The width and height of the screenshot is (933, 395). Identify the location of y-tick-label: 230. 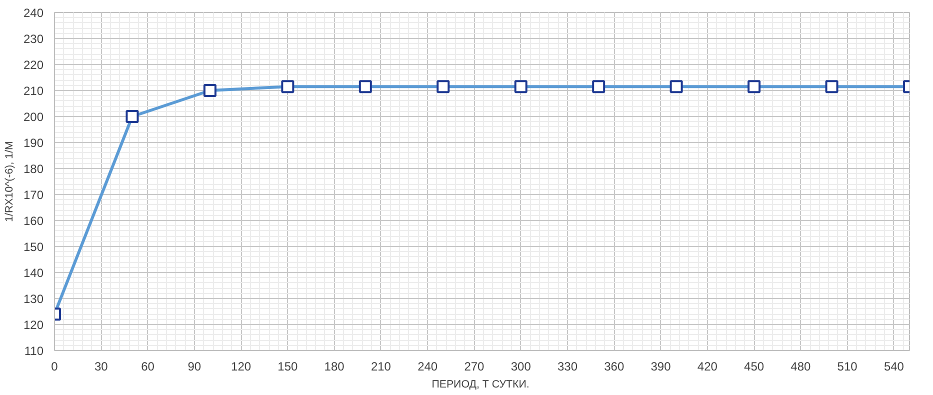
(33, 39).